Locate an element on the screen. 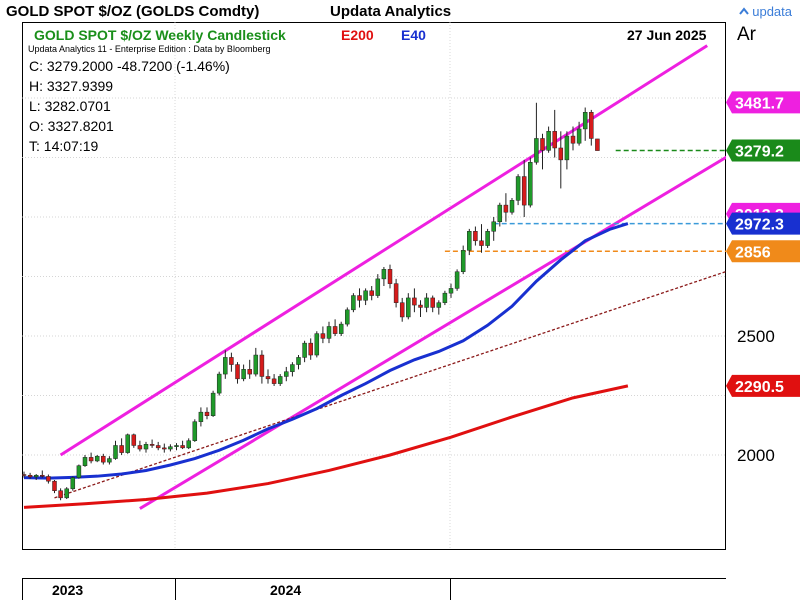  instrument-title: GOLD SPOT $/OZ (GOLDS Comdty) is located at coordinates (133, 11).